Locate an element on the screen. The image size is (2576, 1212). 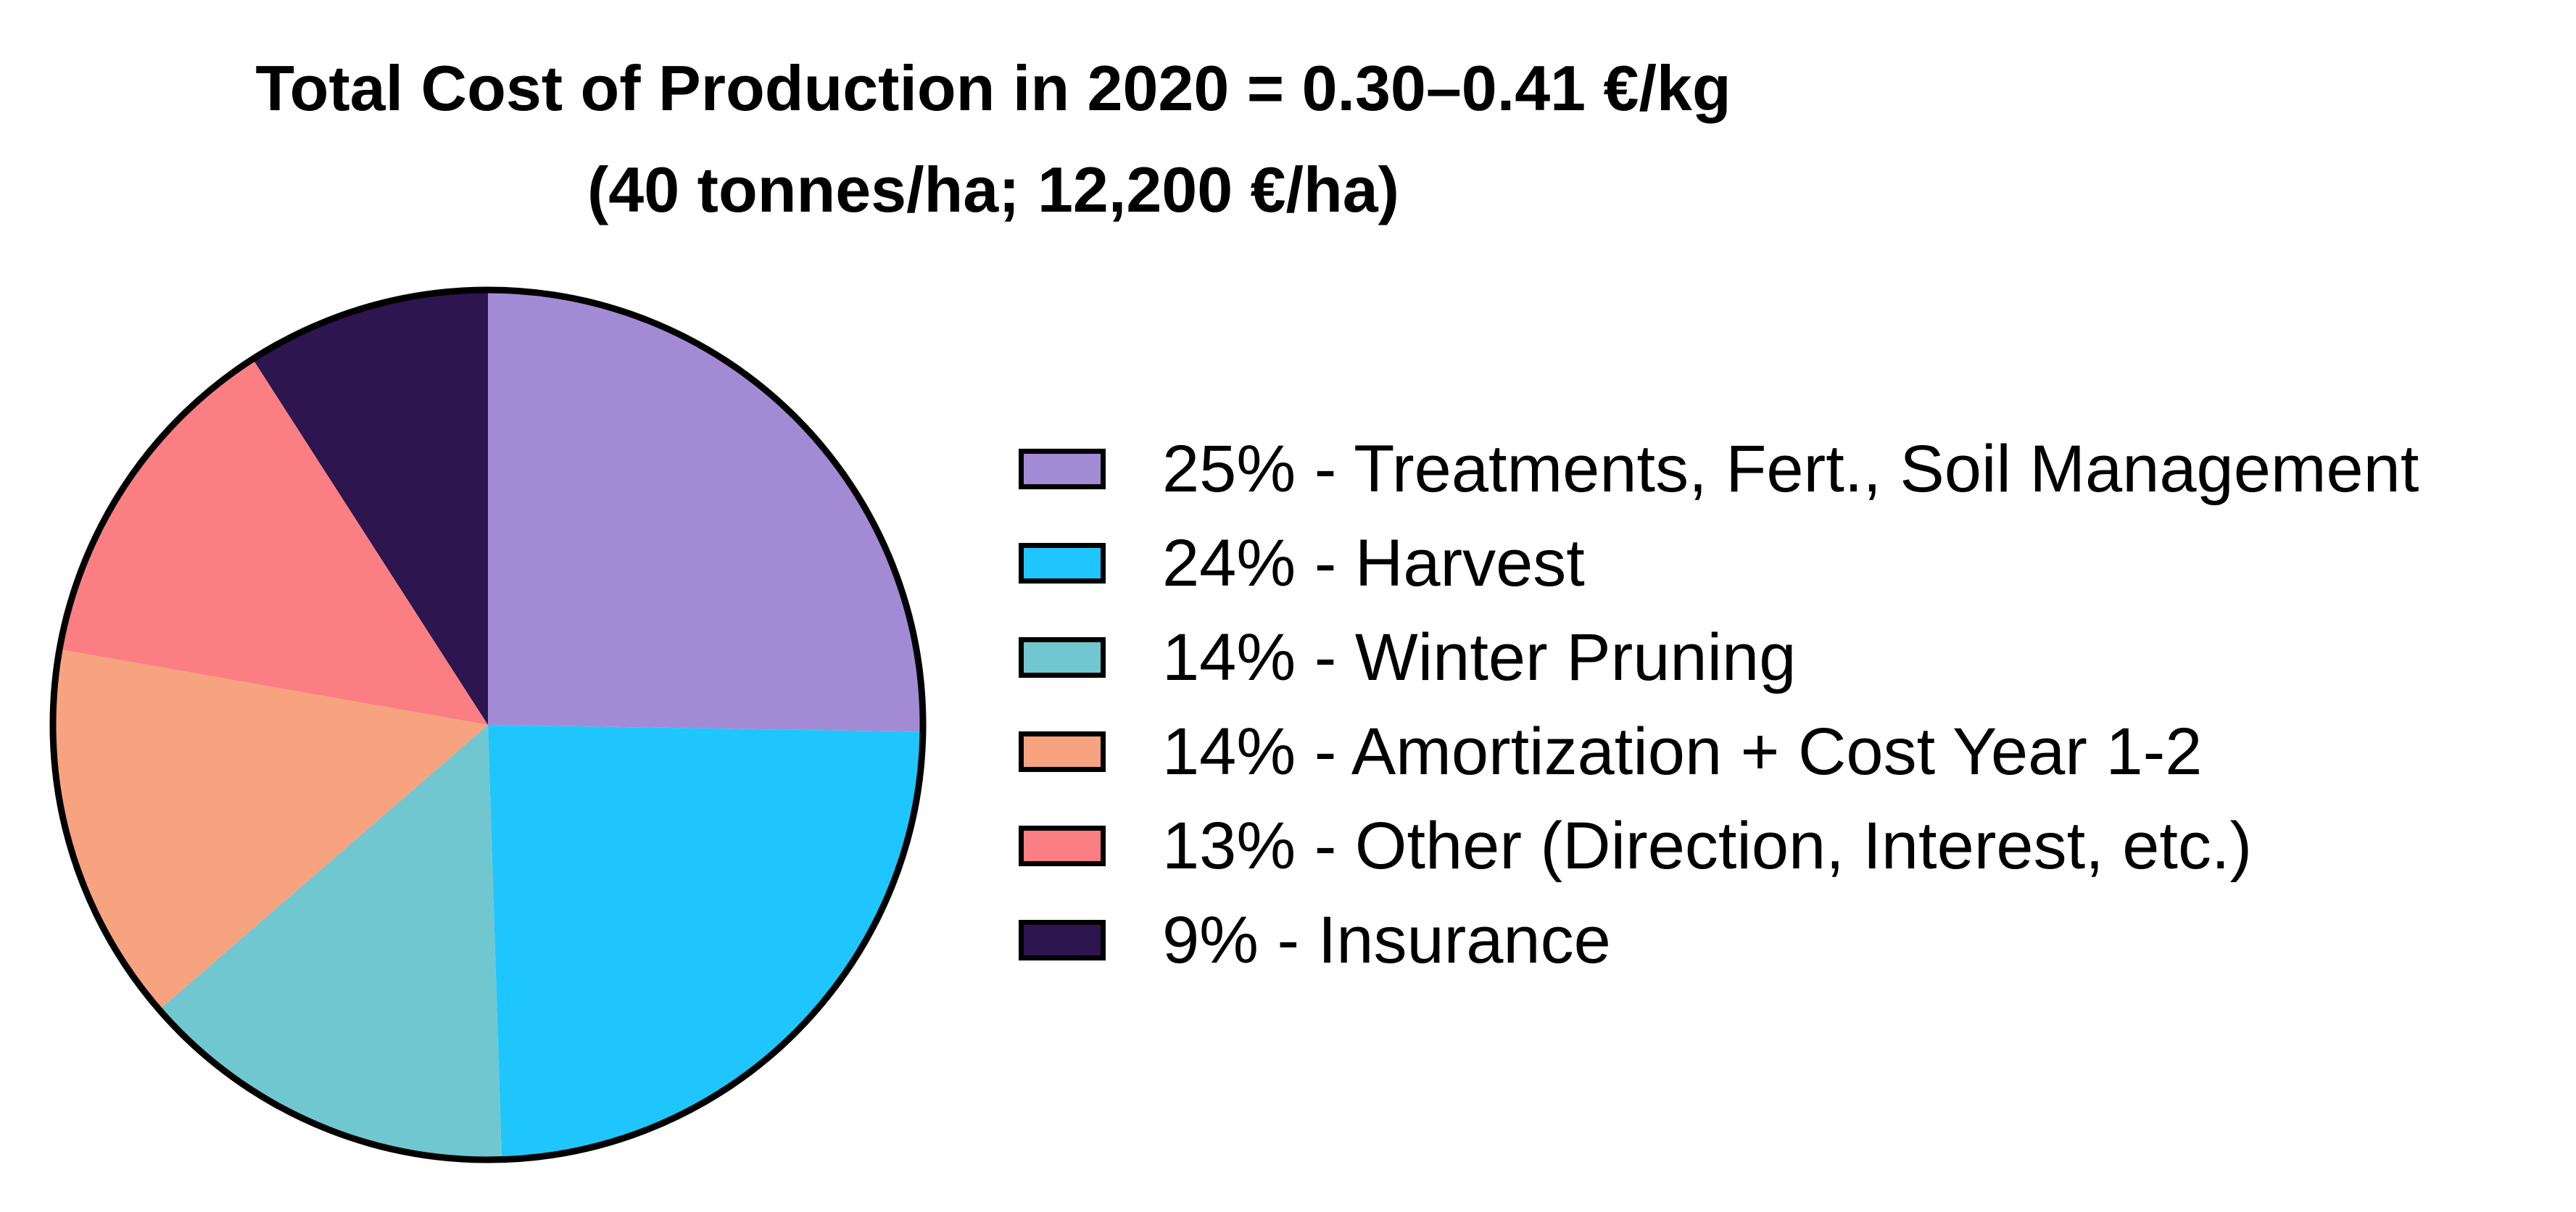
legend-label: 24% - Harvest is located at coordinates (1373, 563).